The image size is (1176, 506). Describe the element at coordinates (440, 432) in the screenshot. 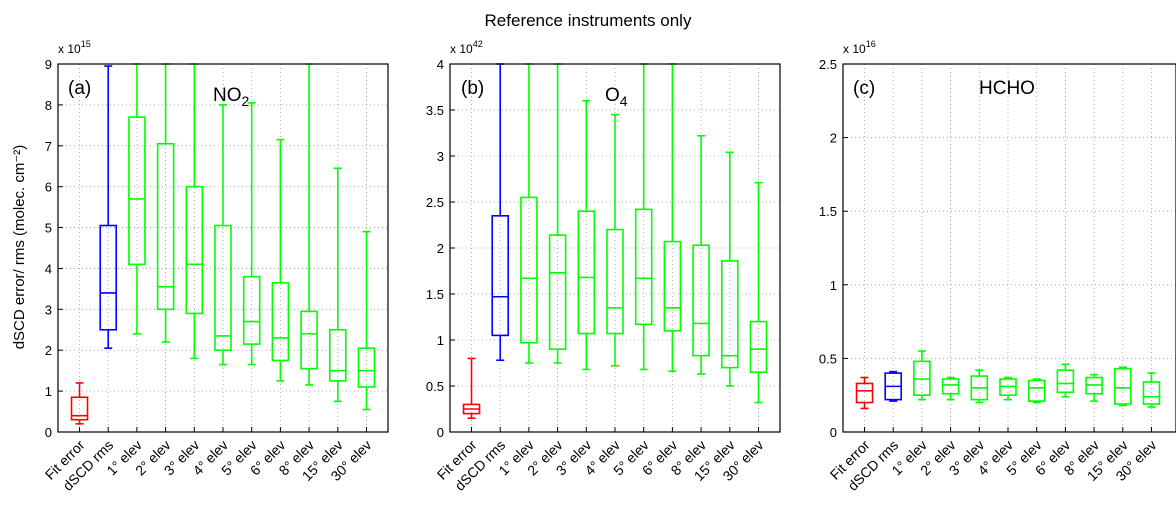

I see `ytick-label-b: 0` at that location.